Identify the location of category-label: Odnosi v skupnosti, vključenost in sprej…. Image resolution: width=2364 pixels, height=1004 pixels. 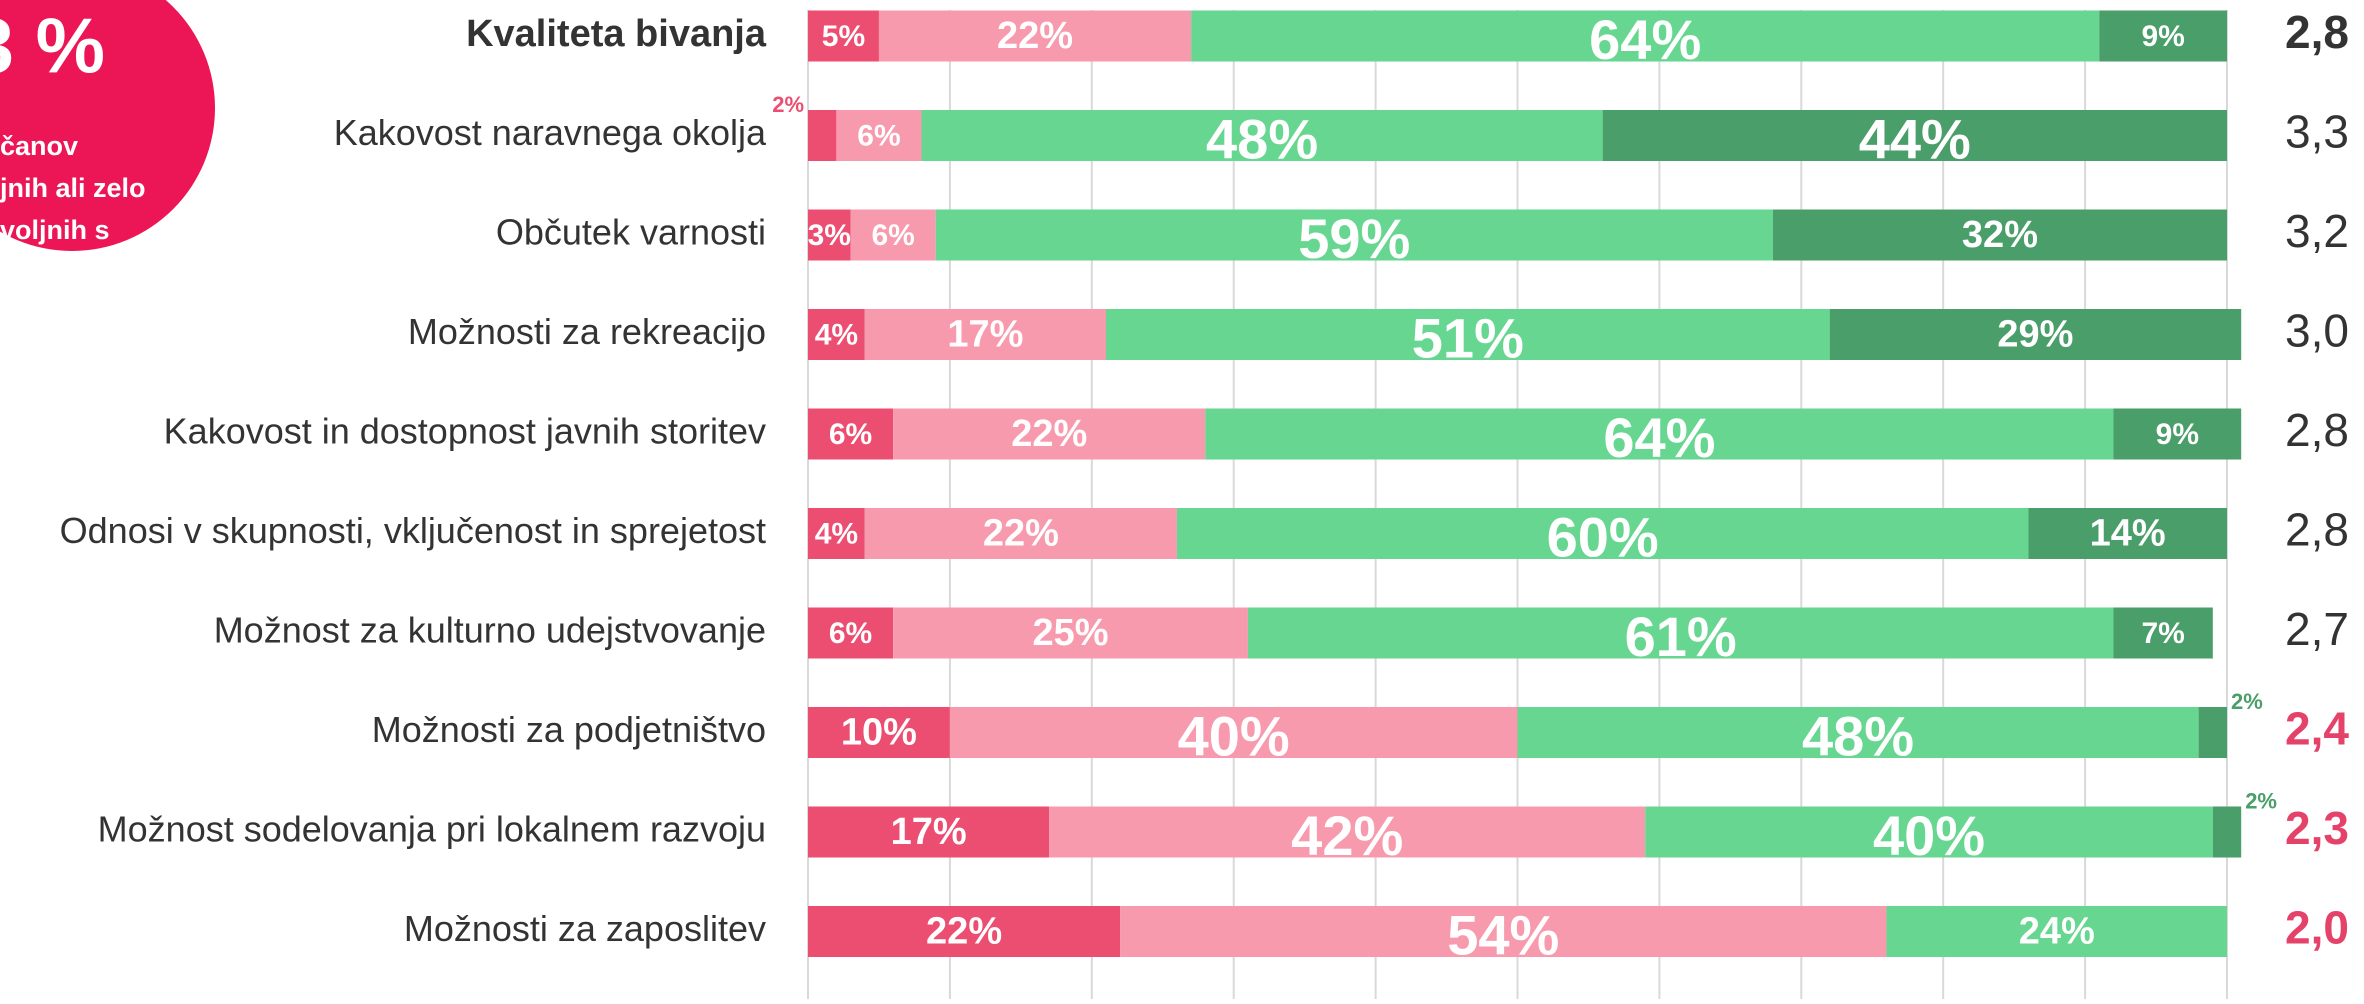
(413, 530).